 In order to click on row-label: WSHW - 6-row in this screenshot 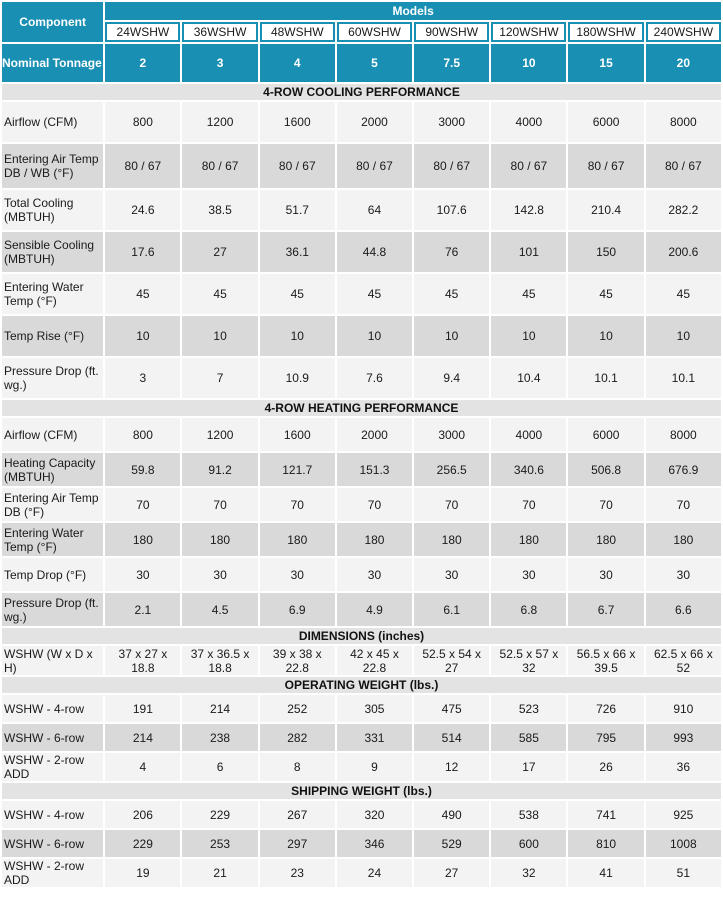, I will do `click(53, 843)`.